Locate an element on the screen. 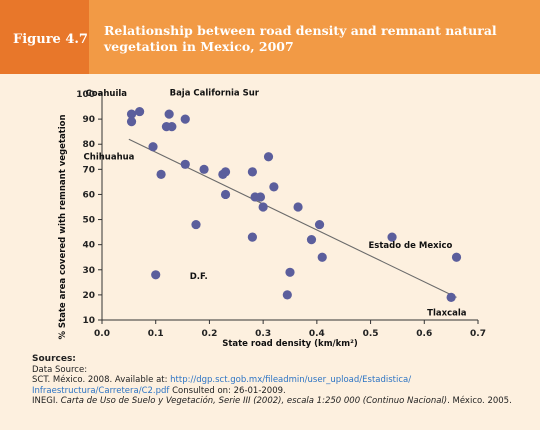  x-tick-label: 0.2 is located at coordinates (209, 334).